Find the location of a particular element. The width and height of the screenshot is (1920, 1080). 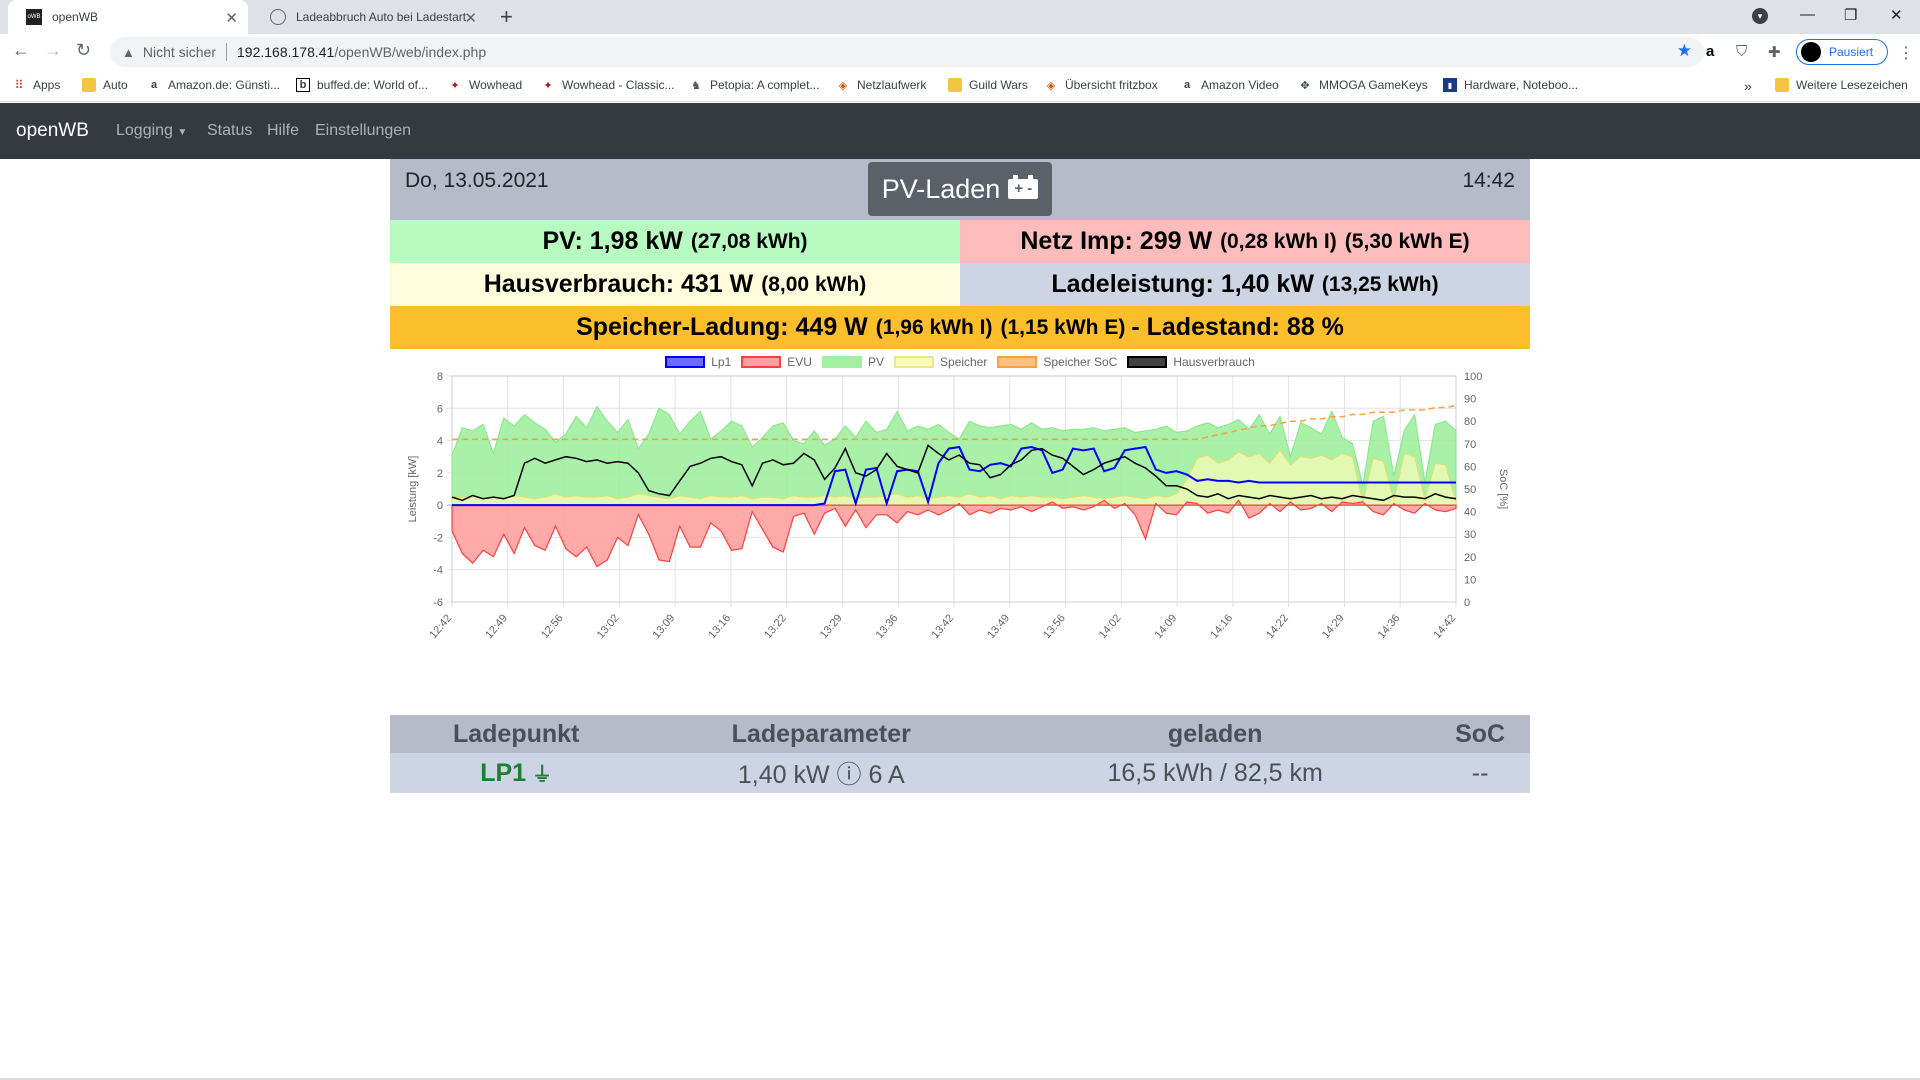

speicher-power: Speicher-Ladung: 449 W is located at coordinates (722, 327).